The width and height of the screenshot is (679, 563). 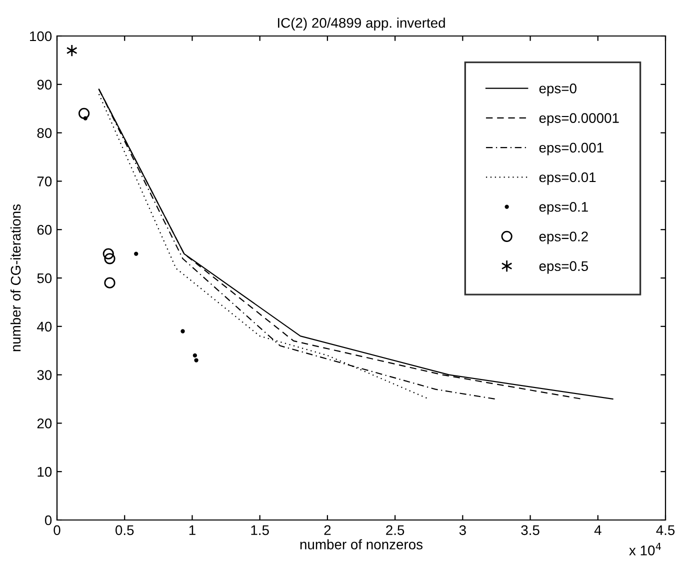 I want to click on y-tick-label: 30, so click(x=44, y=375).